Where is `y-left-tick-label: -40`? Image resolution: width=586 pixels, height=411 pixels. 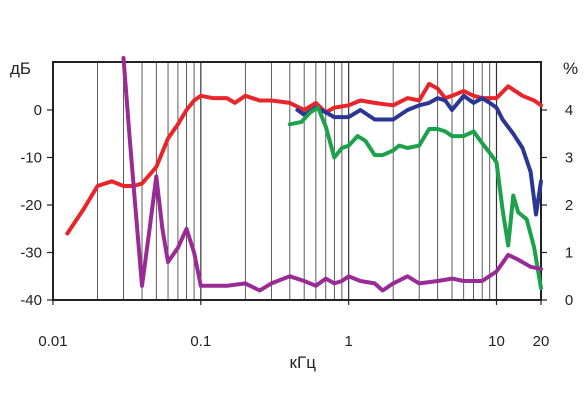
y-left-tick-label: -40 is located at coordinates (31, 300).